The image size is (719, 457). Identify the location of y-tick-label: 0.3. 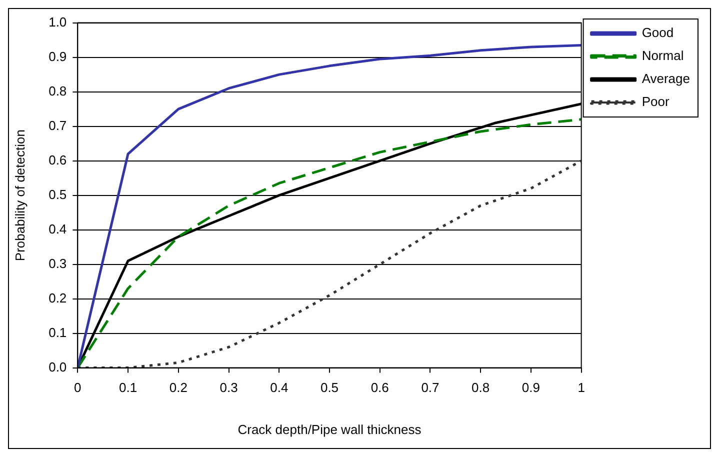
(57, 263).